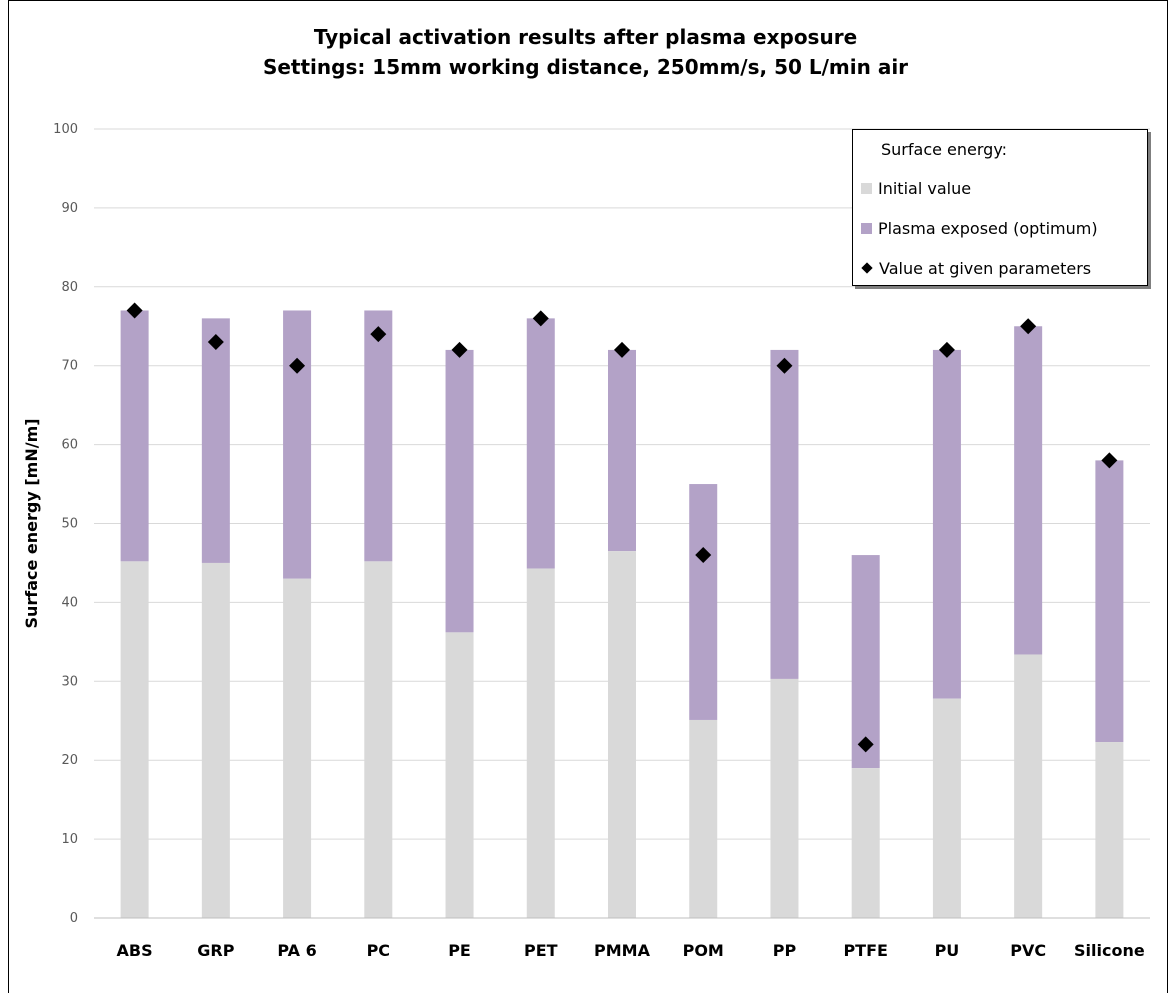 The image size is (1171, 994). What do you see at coordinates (69, 602) in the screenshot?
I see `y-tick-label: 40` at bounding box center [69, 602].